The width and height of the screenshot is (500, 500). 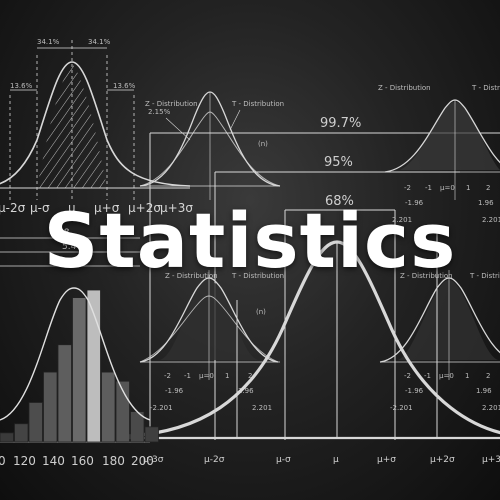 I want to click on top-left-brackets, so click(x=72, y=69).